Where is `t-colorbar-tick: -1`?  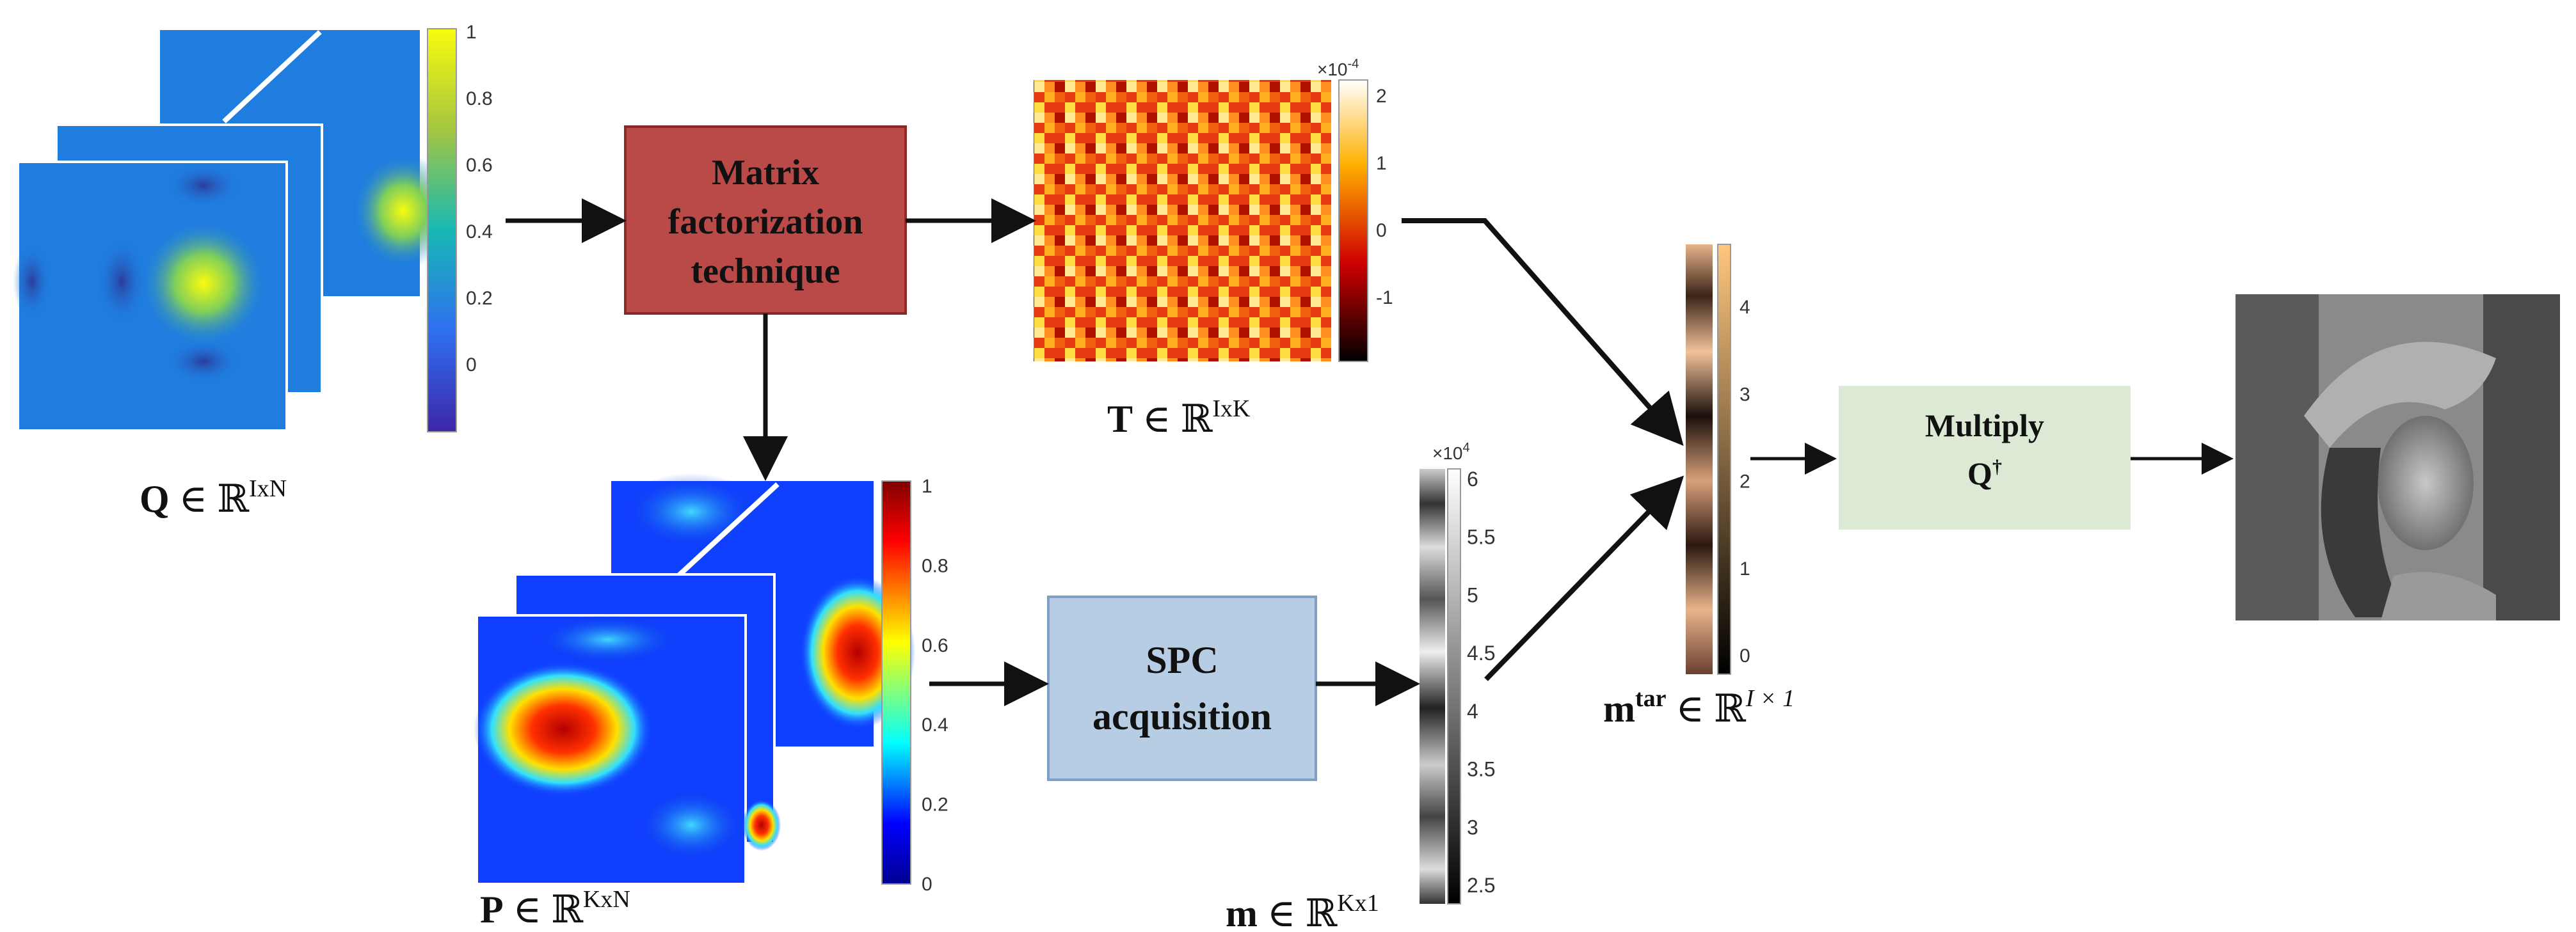
t-colorbar-tick: -1 is located at coordinates (1384, 297).